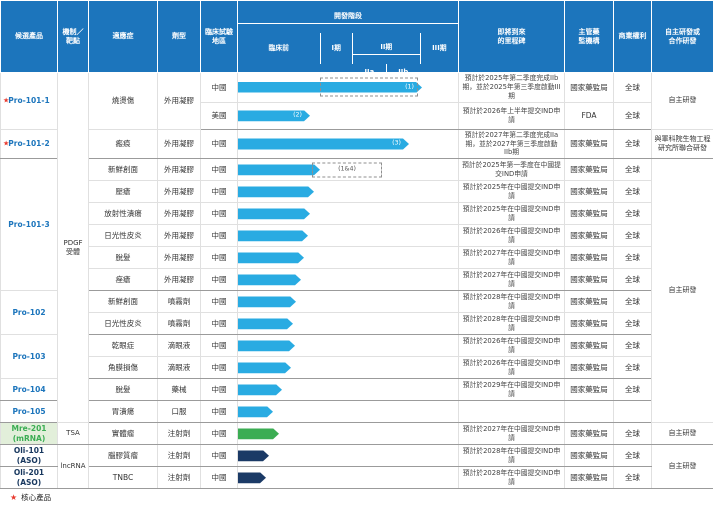 The image size is (713, 505). Describe the element at coordinates (36, 497) in the screenshot. I see `core-legend-label: 核心產品` at that location.